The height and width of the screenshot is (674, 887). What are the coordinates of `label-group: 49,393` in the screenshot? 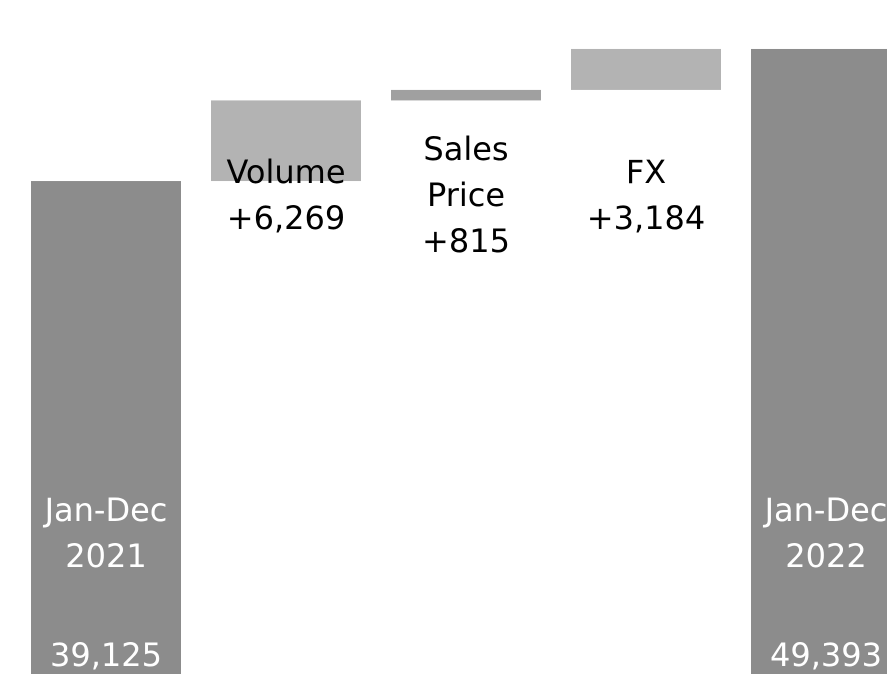 It's located at (819, 653).